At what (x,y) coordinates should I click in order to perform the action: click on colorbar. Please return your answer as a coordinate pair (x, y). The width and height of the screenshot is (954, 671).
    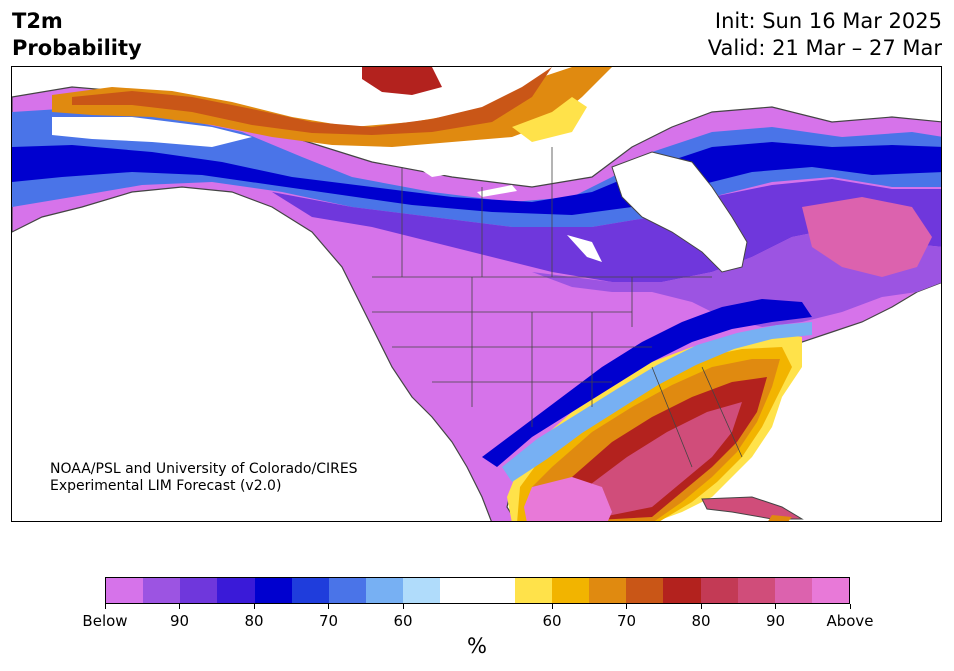
    Looking at the image, I should click on (477, 590).